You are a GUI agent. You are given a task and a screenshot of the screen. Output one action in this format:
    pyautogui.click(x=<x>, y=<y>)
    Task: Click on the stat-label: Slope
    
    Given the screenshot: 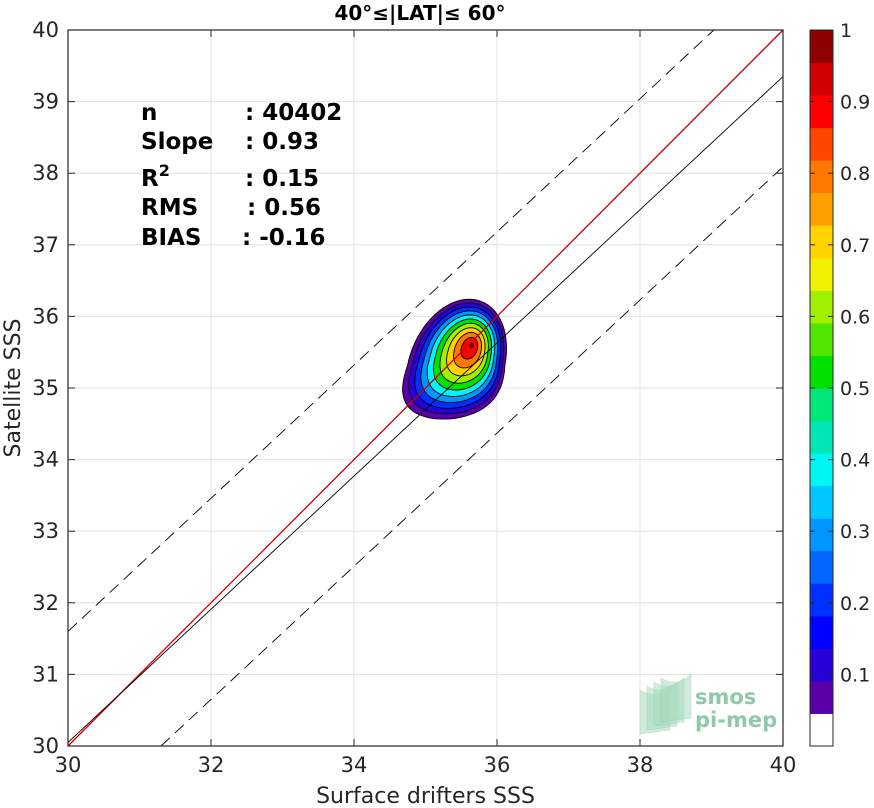 What is the action you would take?
    pyautogui.click(x=177, y=142)
    